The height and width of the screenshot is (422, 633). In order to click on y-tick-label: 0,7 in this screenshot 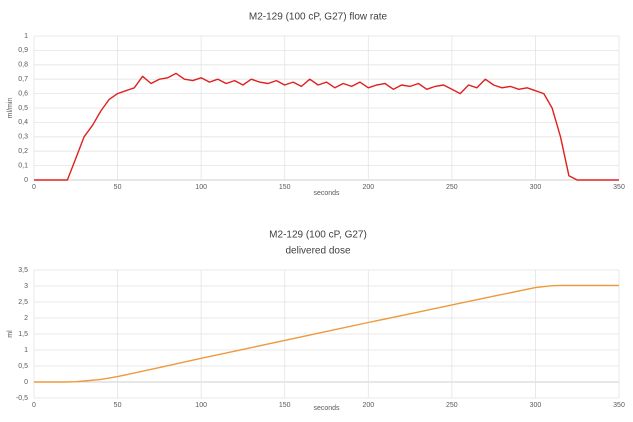, I will do `click(23, 79)`.